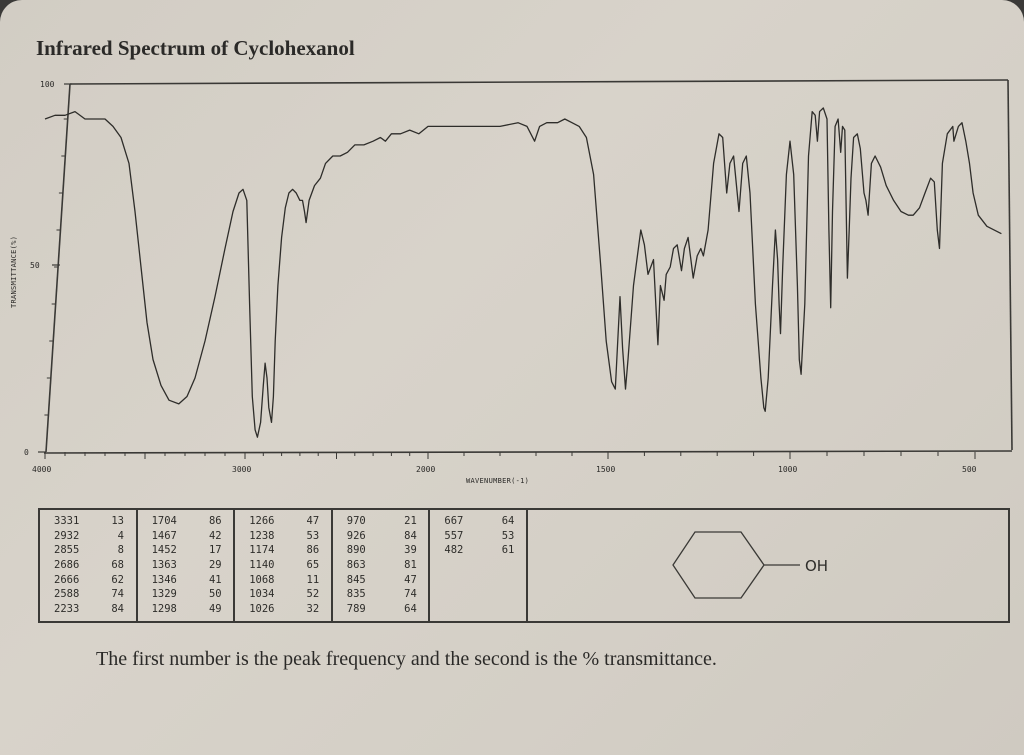 This screenshot has height=755, width=1024. Describe the element at coordinates (356, 594) in the screenshot. I see `peak-frequency: 835` at that location.